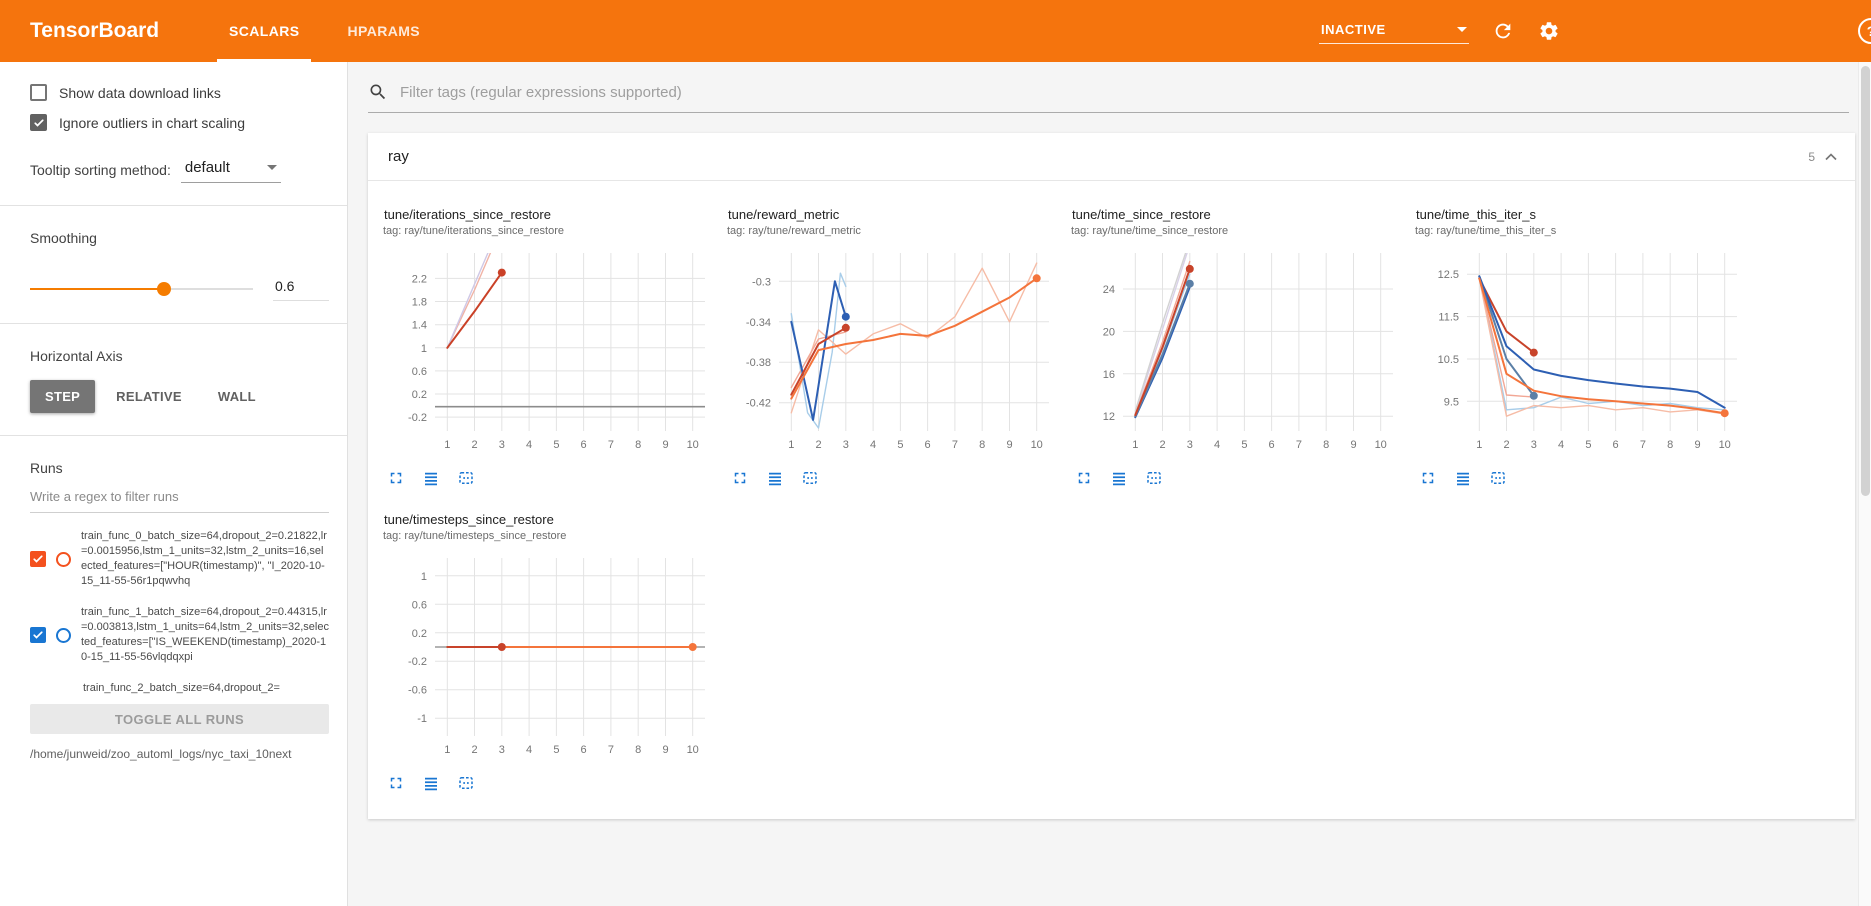 Image resolution: width=1871 pixels, height=906 pixels. What do you see at coordinates (179, 688) in the screenshot?
I see `run-item: train_func_2_batch_size=64,dropout_2=` at bounding box center [179, 688].